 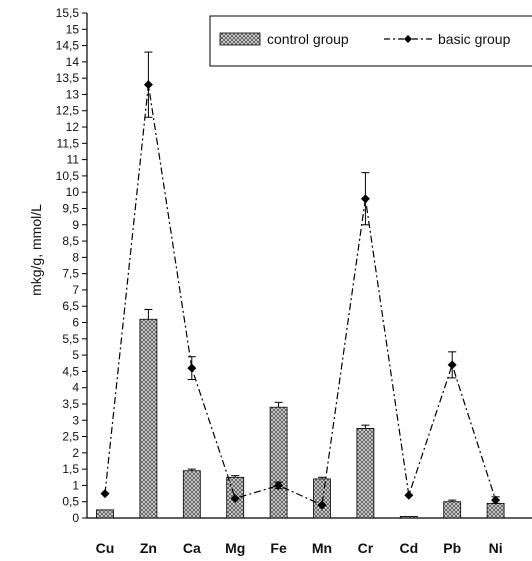 I want to click on legend: control group basic group, so click(x=370, y=41).